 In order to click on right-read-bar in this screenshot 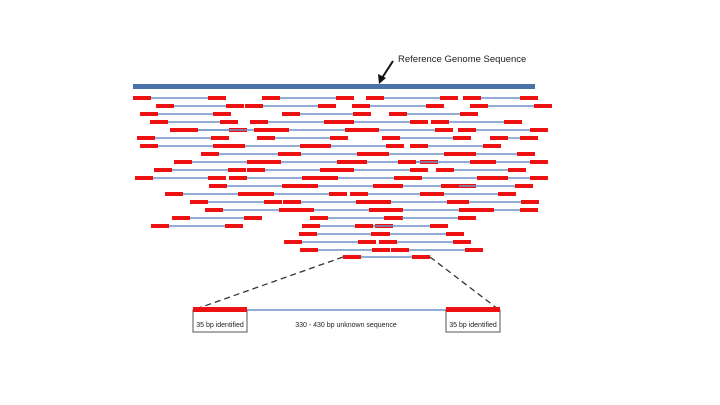, I will do `click(473, 309)`.